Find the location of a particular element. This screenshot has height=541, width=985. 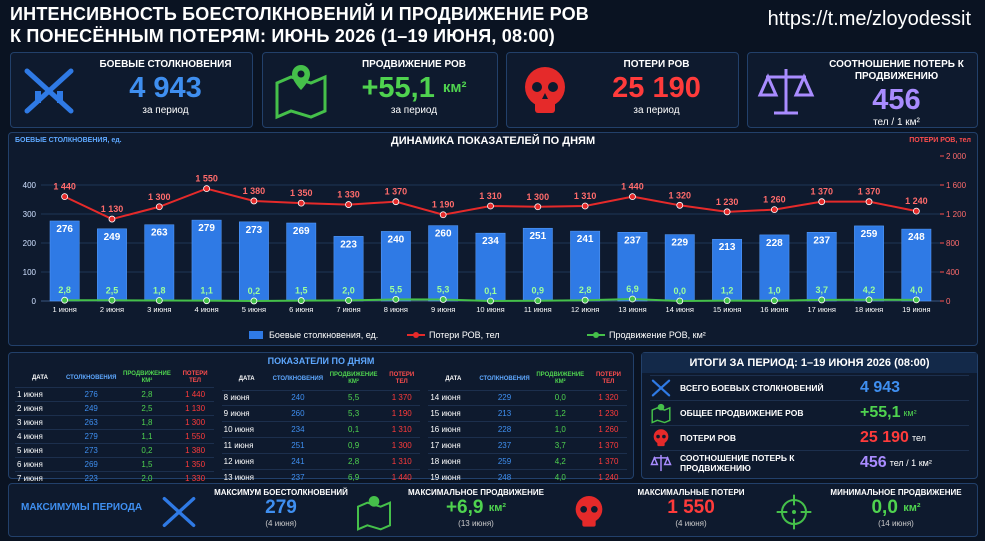

summary-label: ВСЕГО БОЕВЫХ СТОЛКНОВЕНИЙ is located at coordinates (752, 388).